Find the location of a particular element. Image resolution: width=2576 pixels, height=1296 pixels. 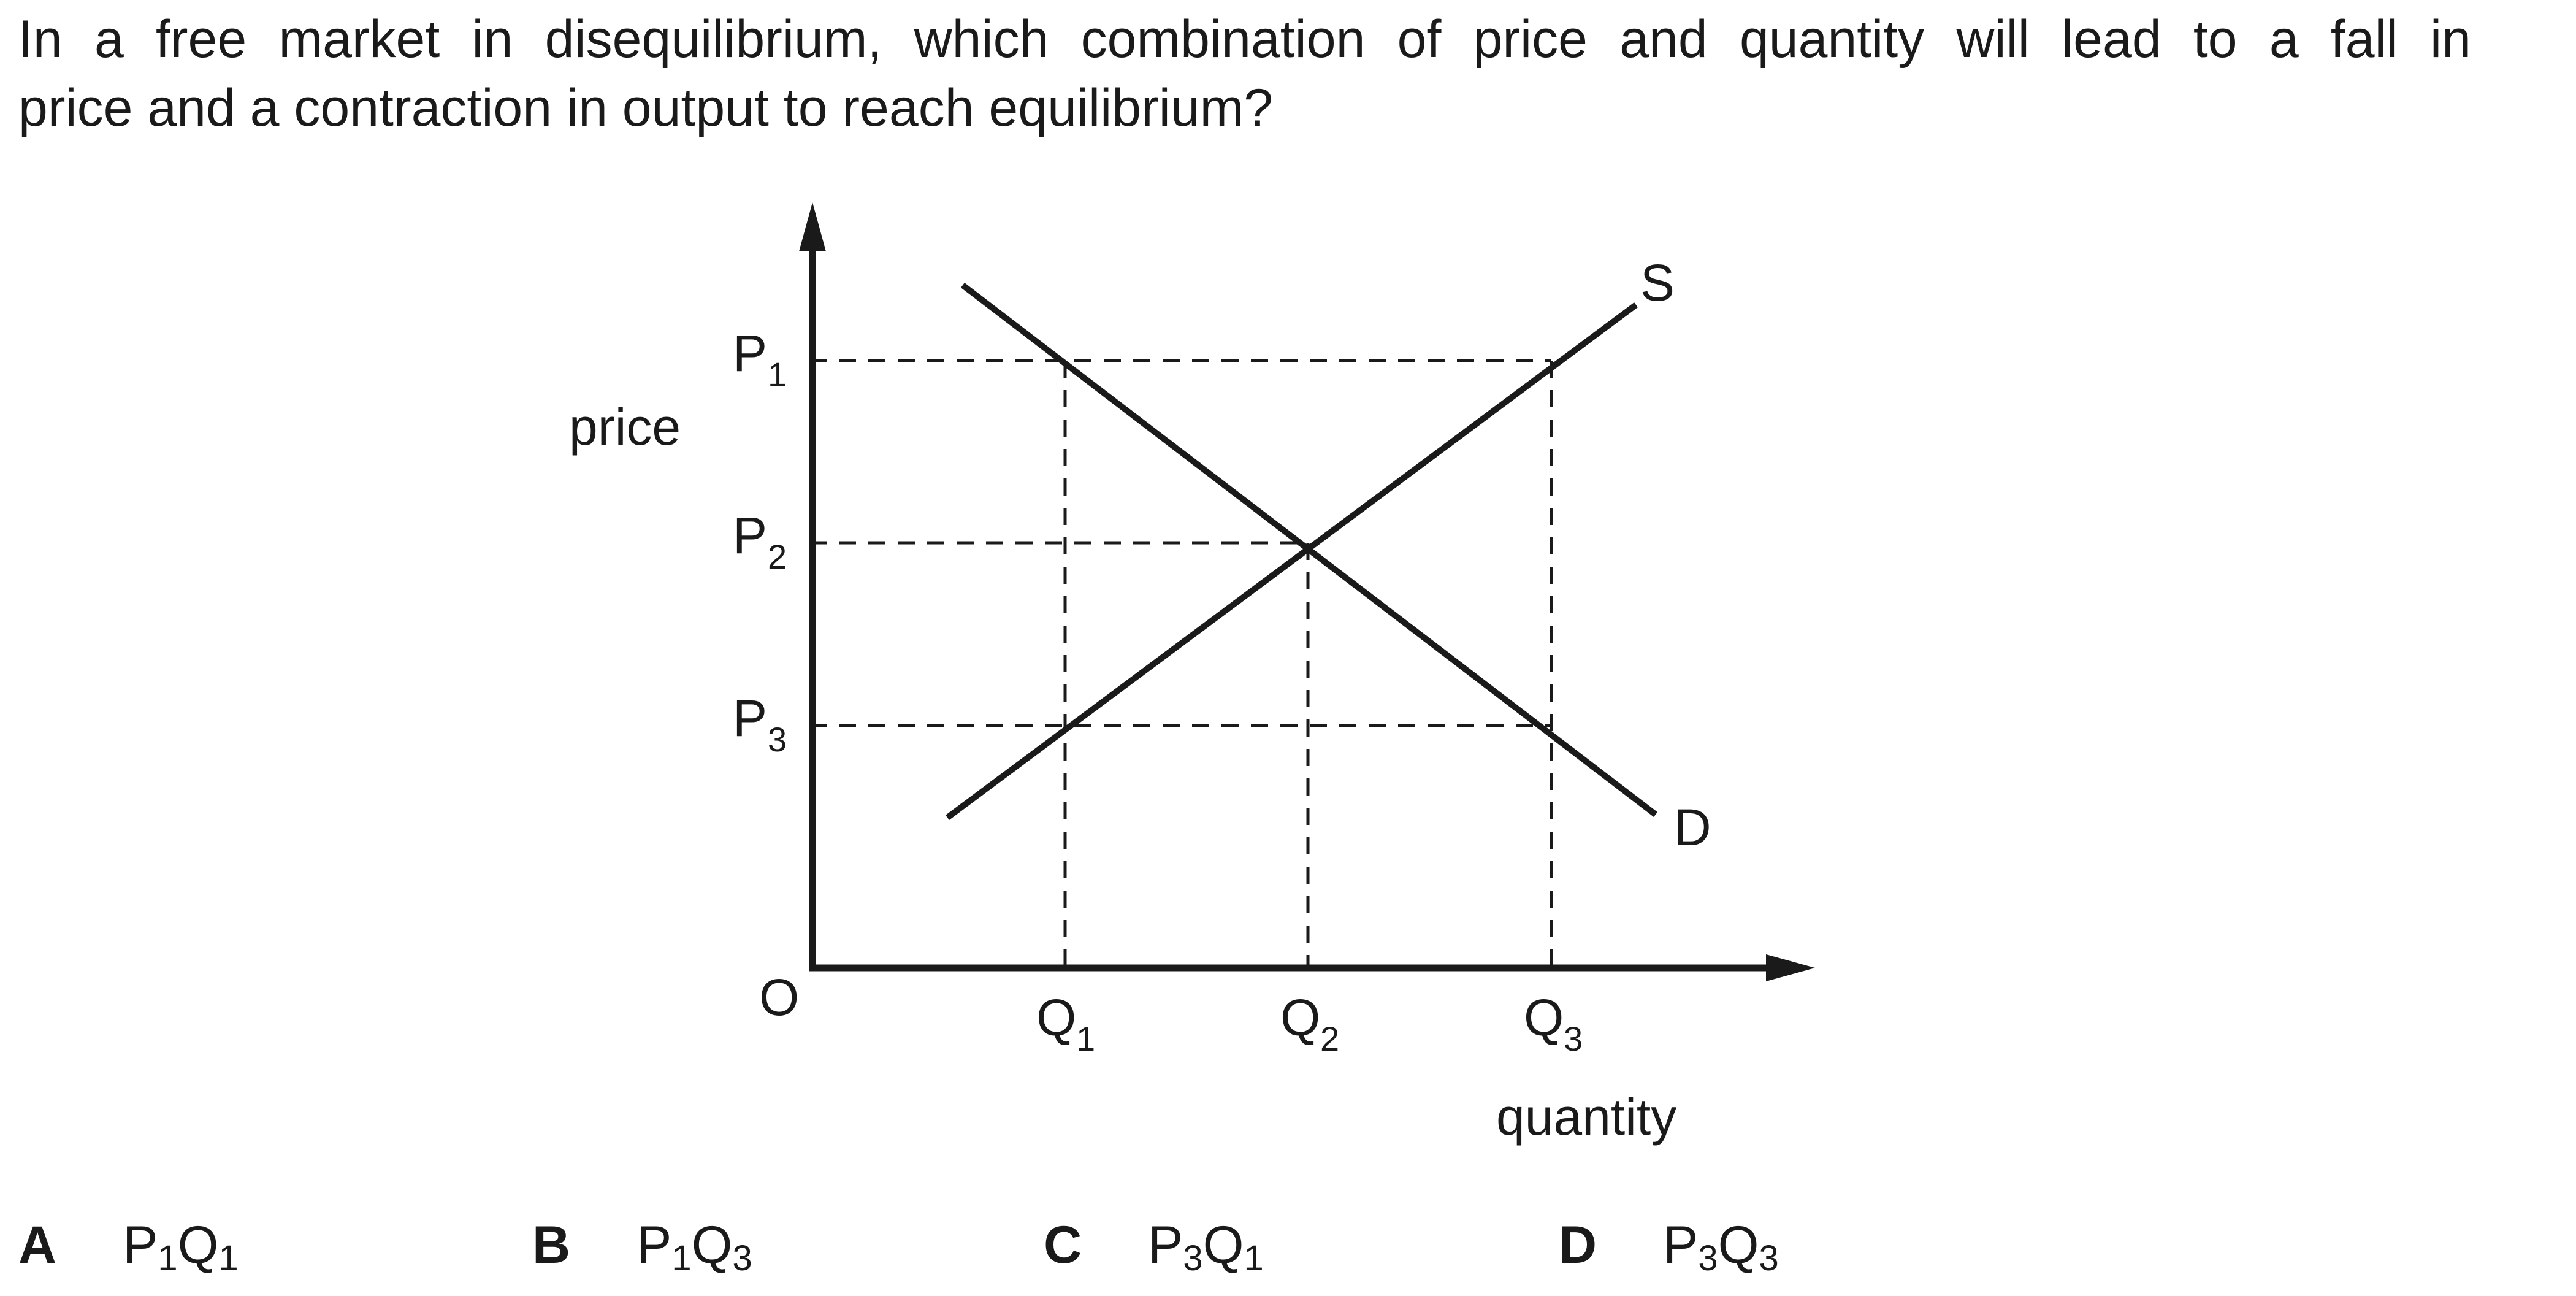

option-d-letter: D is located at coordinates (1578, 1245).